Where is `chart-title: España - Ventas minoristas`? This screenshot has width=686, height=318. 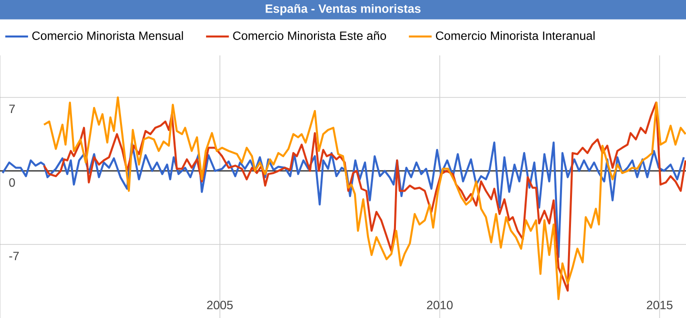 chart-title: España - Ventas minoristas is located at coordinates (343, 10).